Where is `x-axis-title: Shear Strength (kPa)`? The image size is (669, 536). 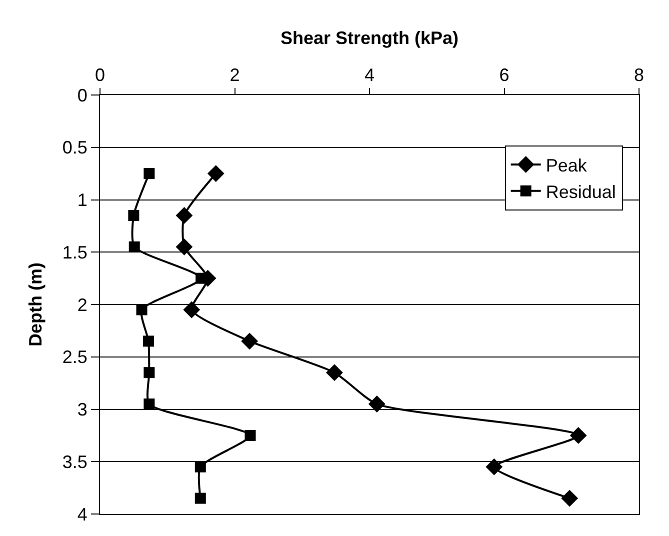 x-axis-title: Shear Strength (kPa) is located at coordinates (369, 38).